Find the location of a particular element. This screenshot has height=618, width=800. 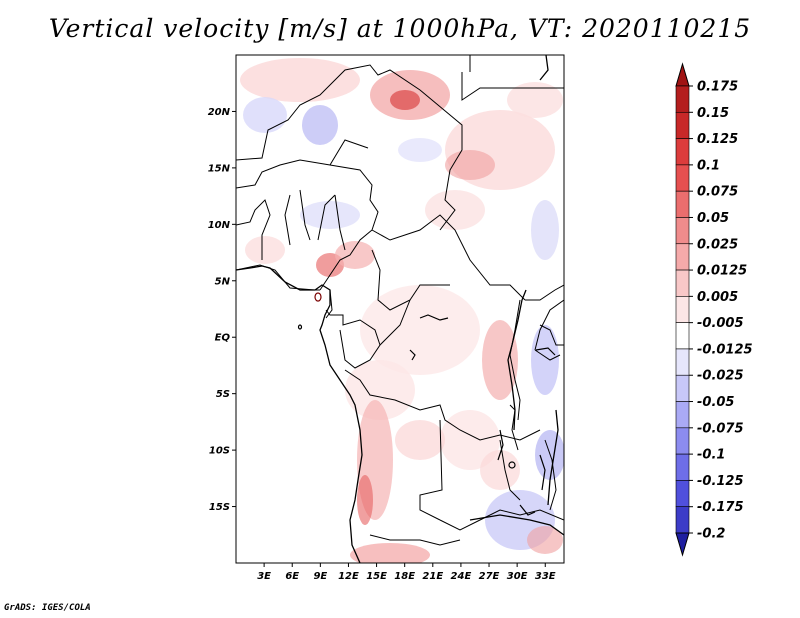

lon-tick-label: 3E is located at coordinates (264, 576).